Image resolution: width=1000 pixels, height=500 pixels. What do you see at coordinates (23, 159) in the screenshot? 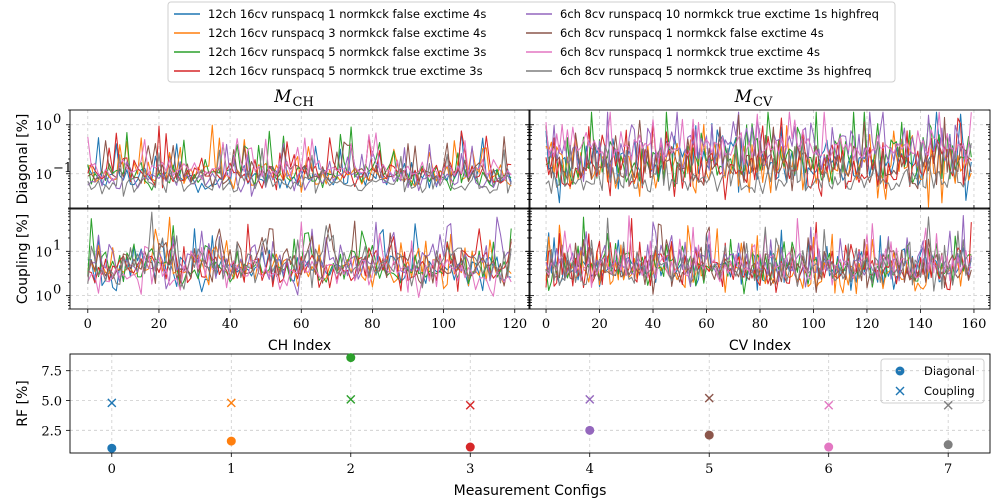
I see `y-axis-label: Diagonal [%]` at bounding box center [23, 159].